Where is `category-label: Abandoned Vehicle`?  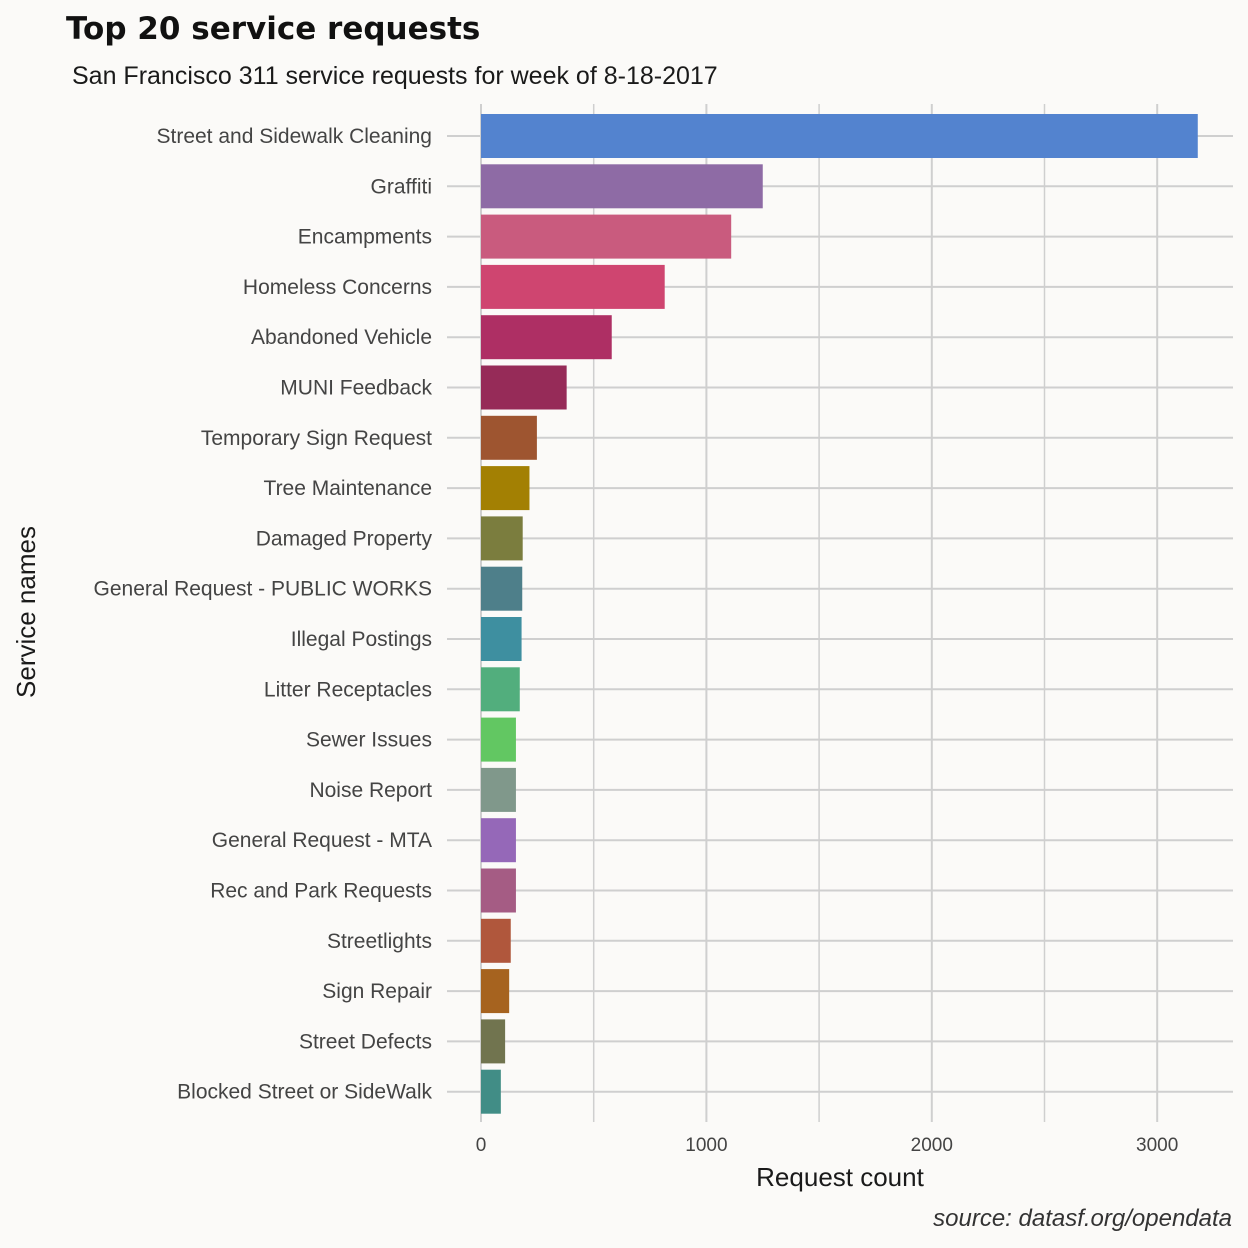 category-label: Abandoned Vehicle is located at coordinates (341, 337).